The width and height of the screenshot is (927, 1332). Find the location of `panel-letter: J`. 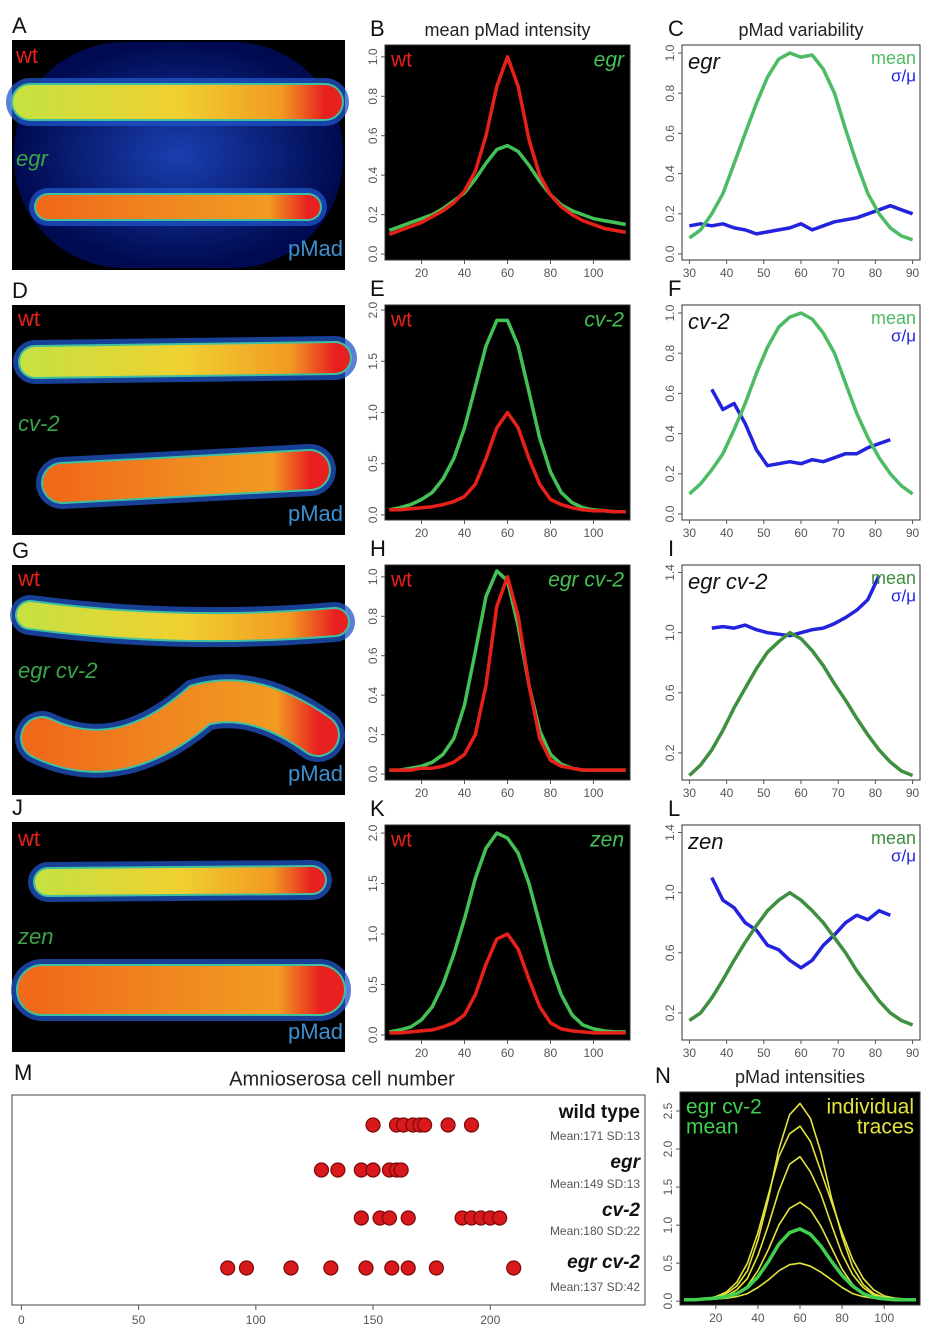

panel-letter: J is located at coordinates (17, 807).